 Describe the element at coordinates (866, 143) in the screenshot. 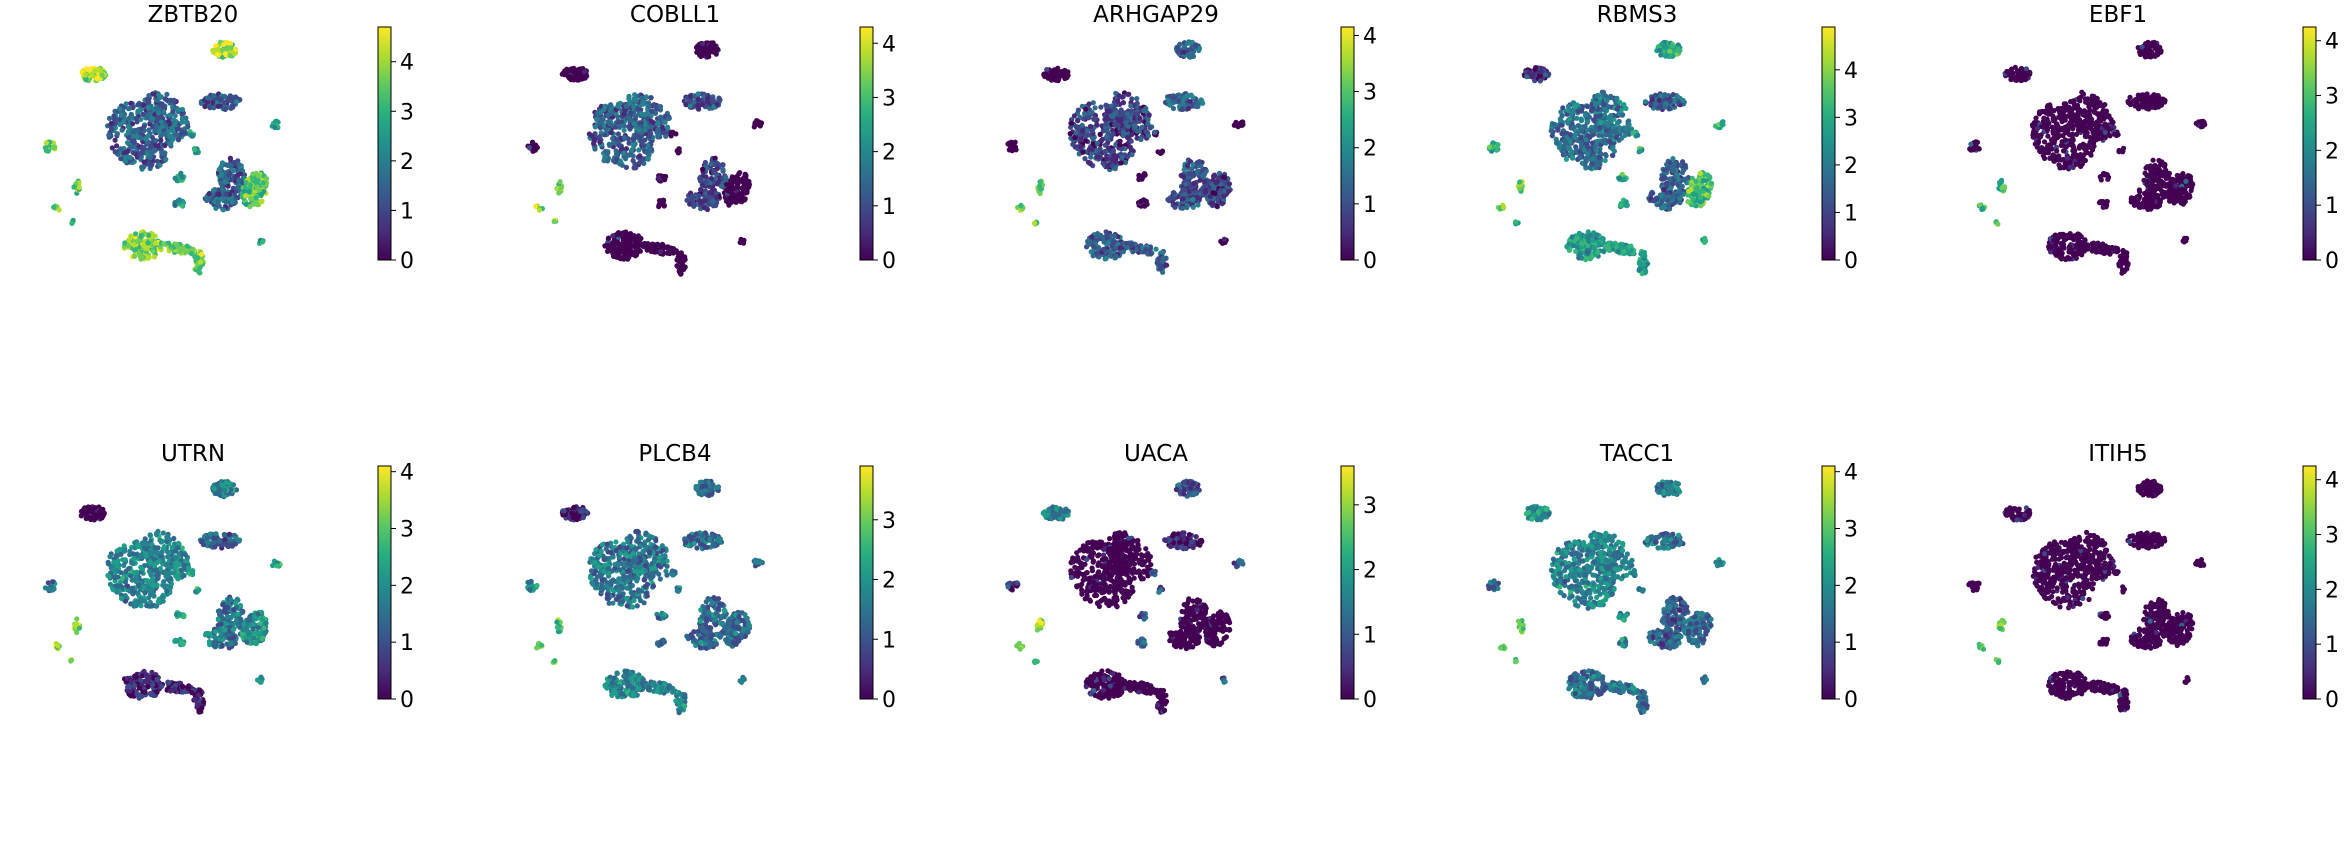

I see `colorbar` at that location.